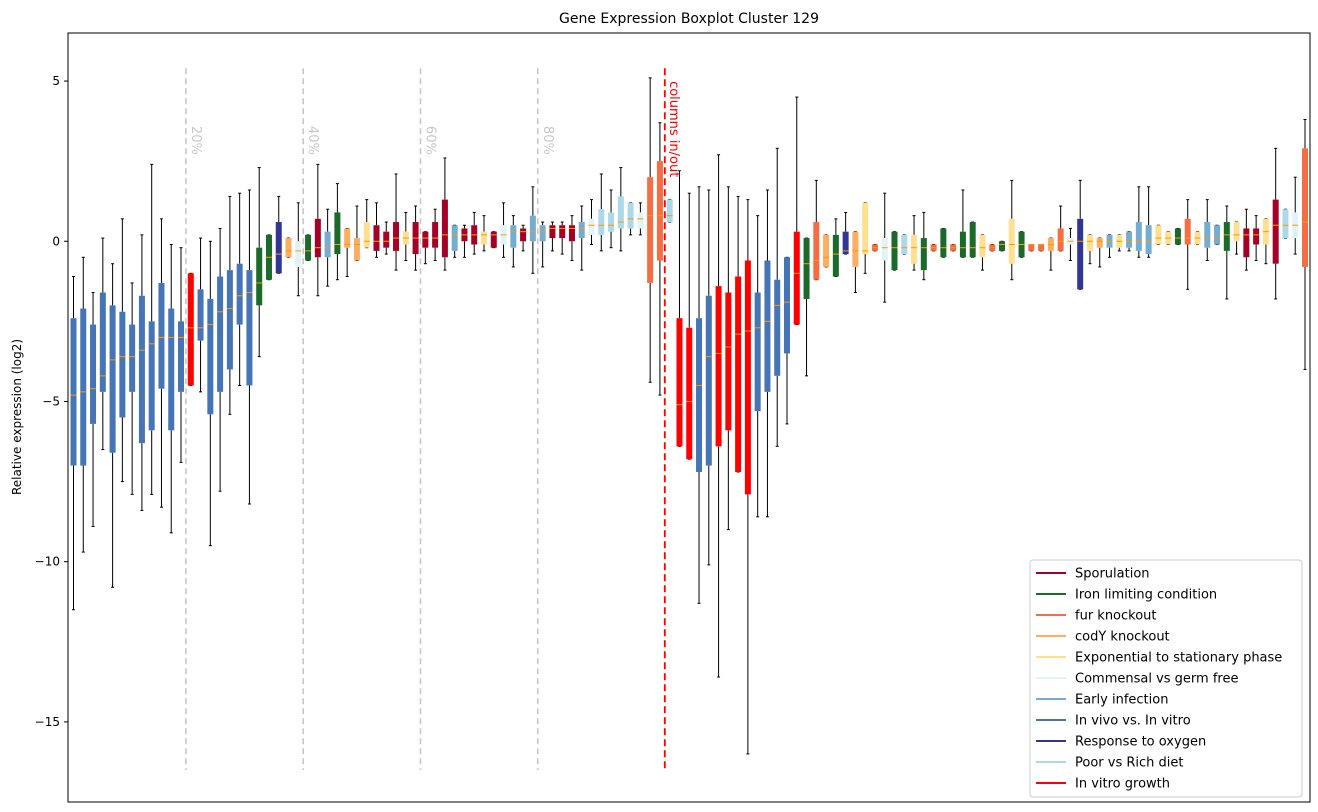 Image resolution: width=1318 pixels, height=812 pixels. I want to click on percentile-label: 40%, so click(312, 140).